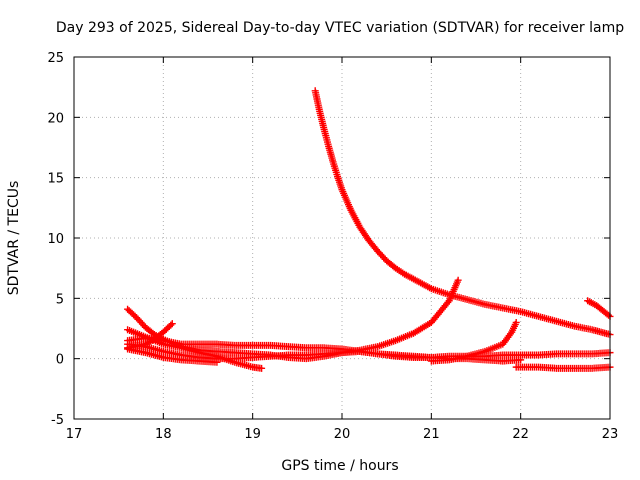  I want to click on x-tick-label: 18, so click(163, 434).